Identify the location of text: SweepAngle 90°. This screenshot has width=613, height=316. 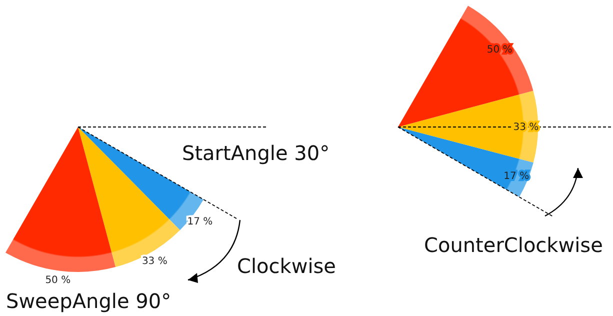
(89, 301).